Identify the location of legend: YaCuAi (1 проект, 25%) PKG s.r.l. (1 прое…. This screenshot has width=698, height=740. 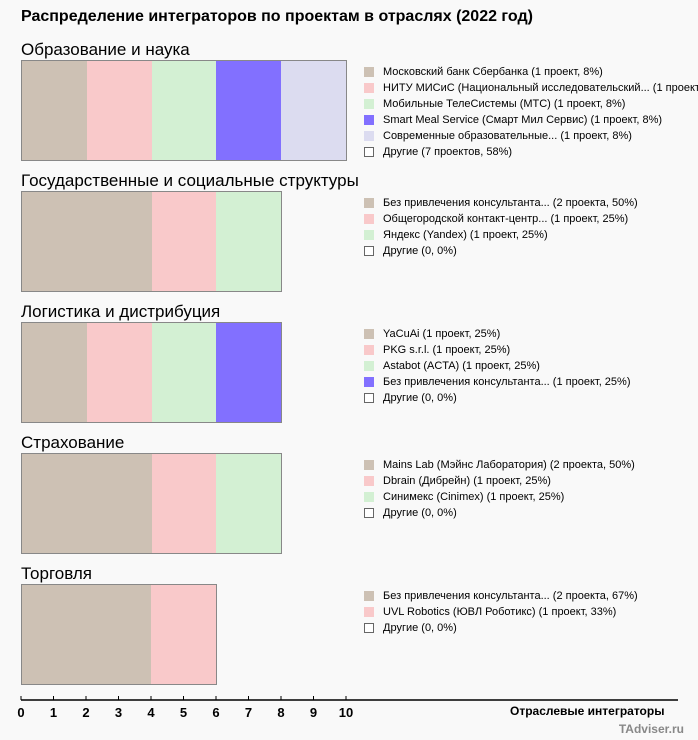
(497, 366).